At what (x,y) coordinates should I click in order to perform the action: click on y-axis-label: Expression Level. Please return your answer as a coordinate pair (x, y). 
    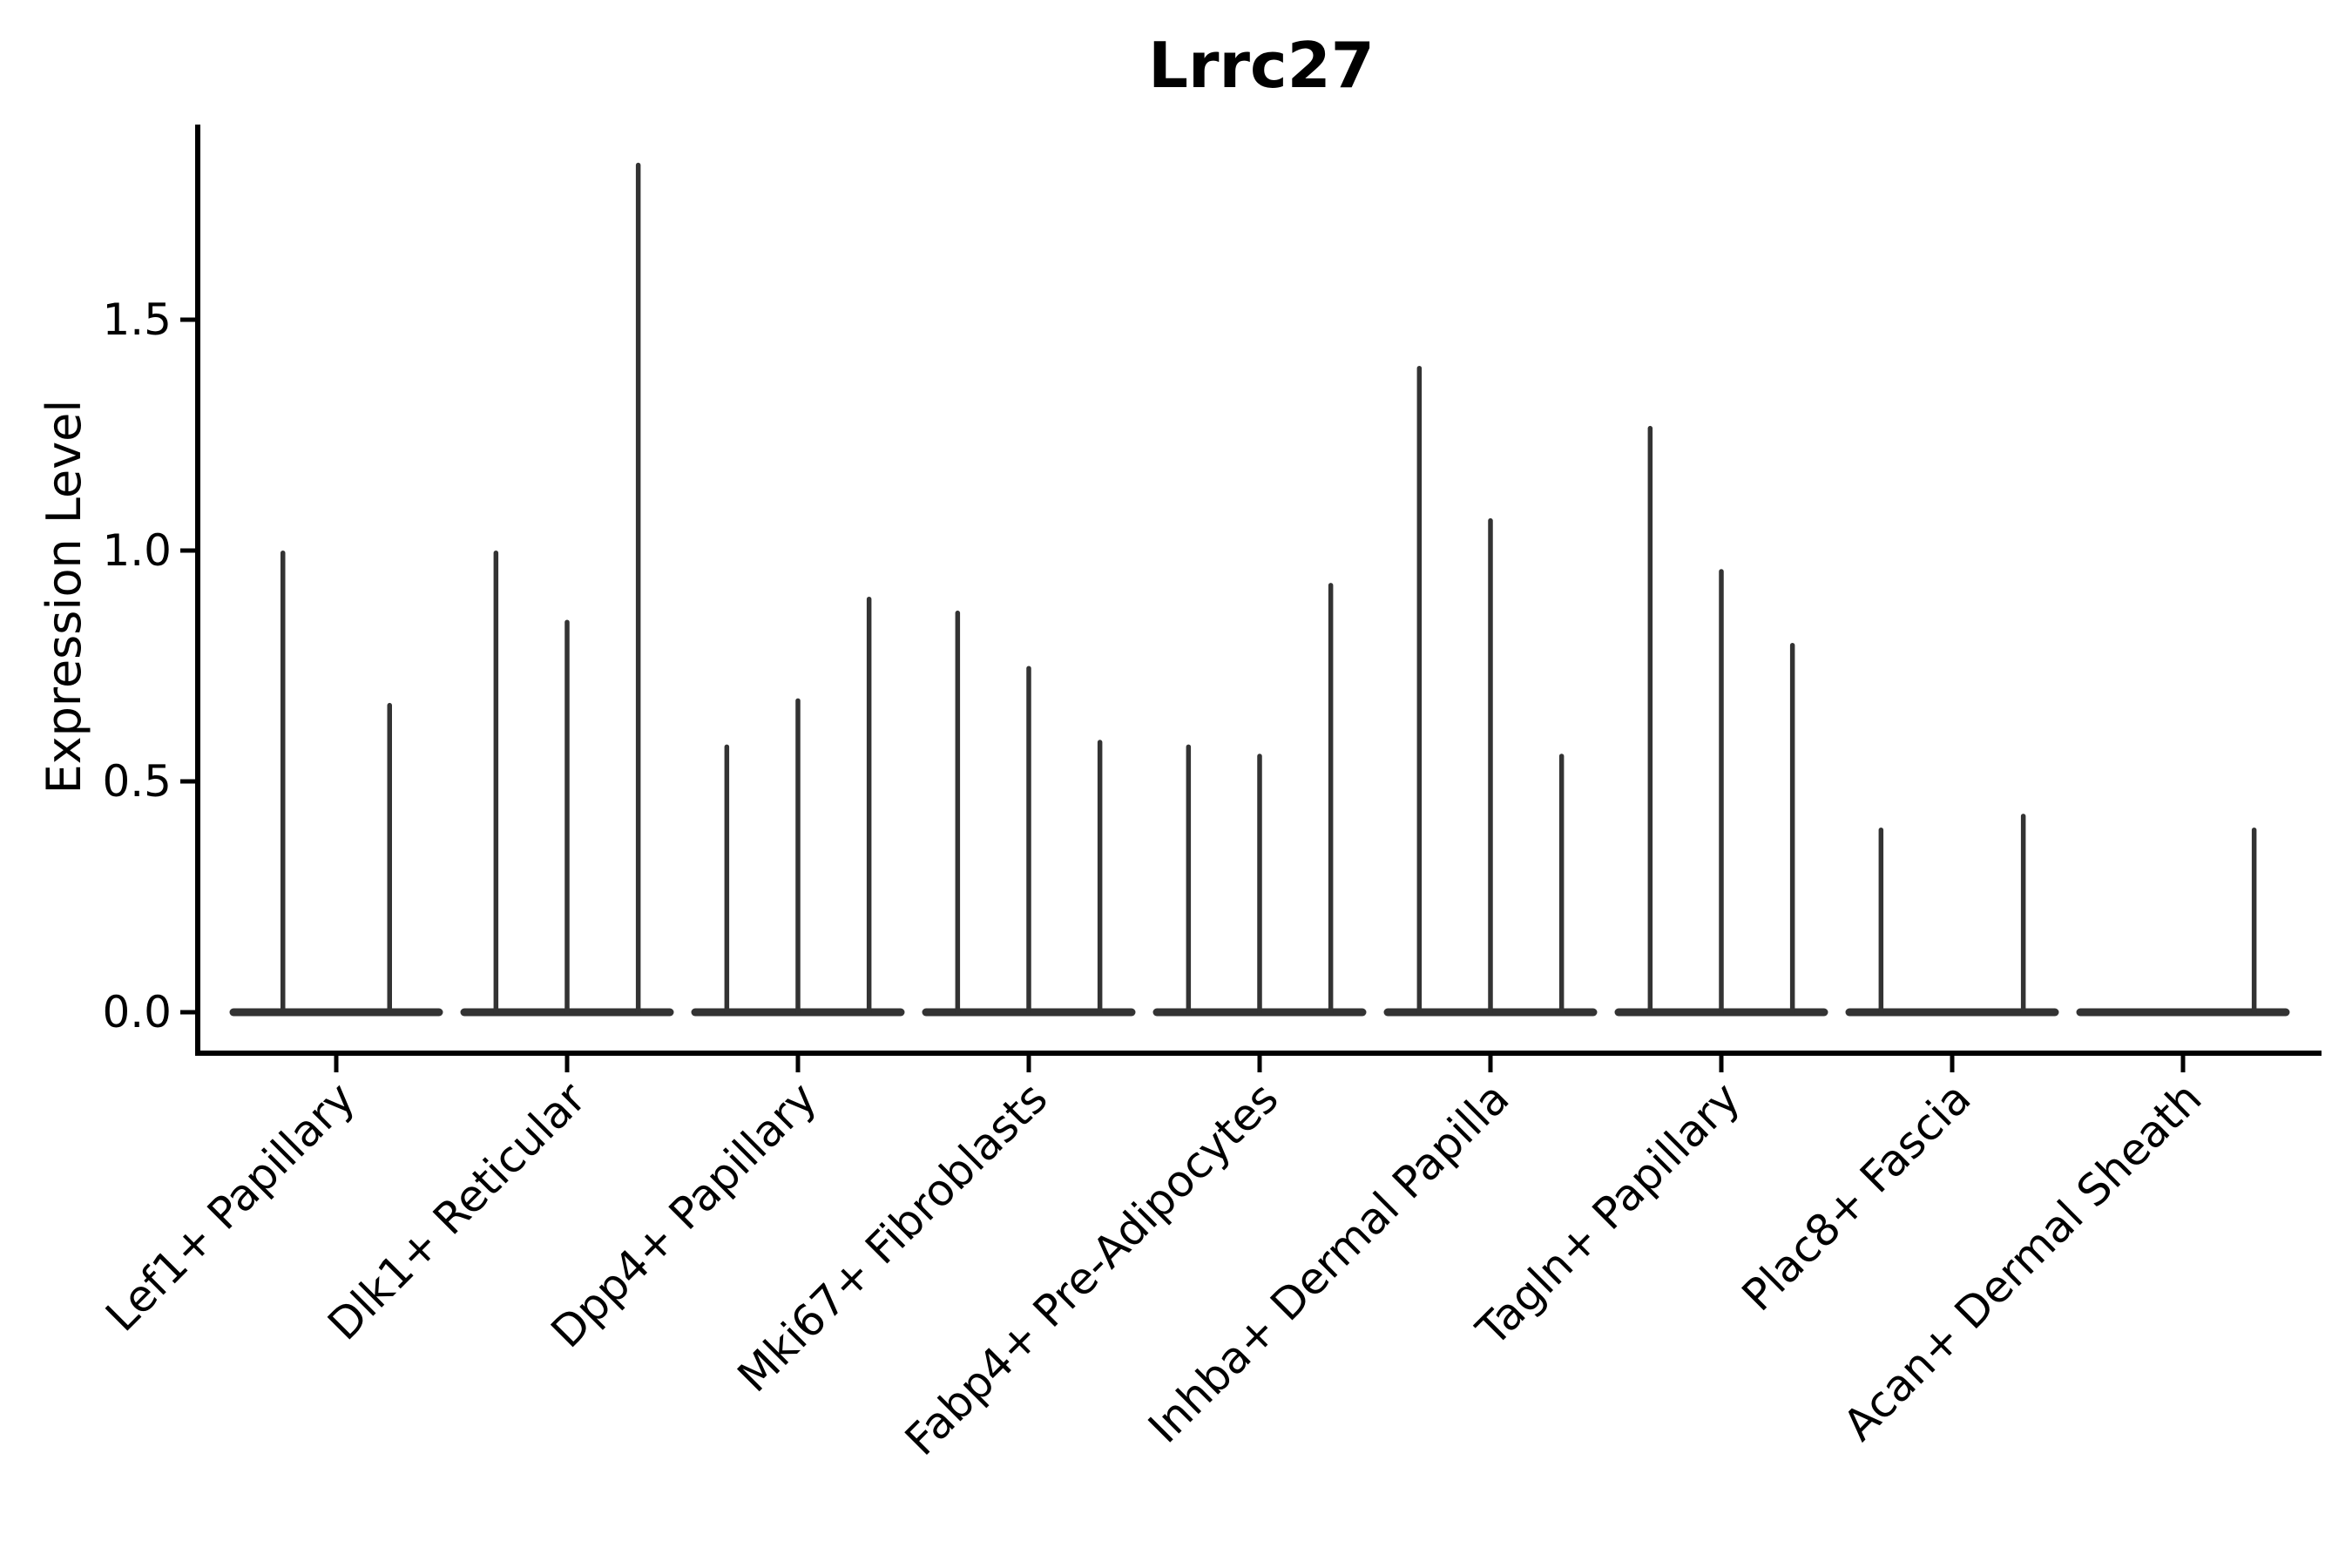
    Looking at the image, I should click on (64, 597).